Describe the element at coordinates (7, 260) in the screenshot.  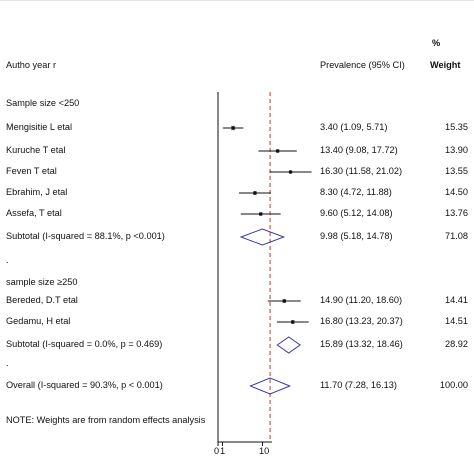
I see `row-7-label: .` at that location.